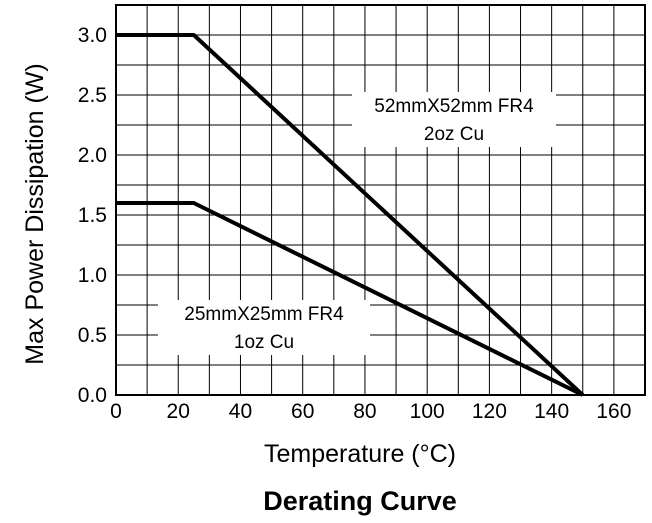  I want to click on chart-title: Derating Curve, so click(360, 501).